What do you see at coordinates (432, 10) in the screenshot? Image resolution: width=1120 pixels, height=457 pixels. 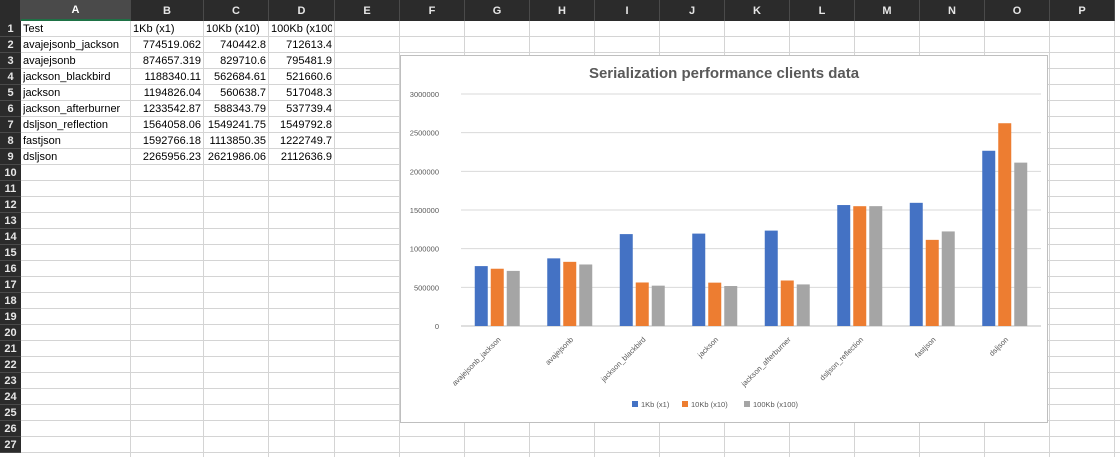 I see `column-header-f: F` at bounding box center [432, 10].